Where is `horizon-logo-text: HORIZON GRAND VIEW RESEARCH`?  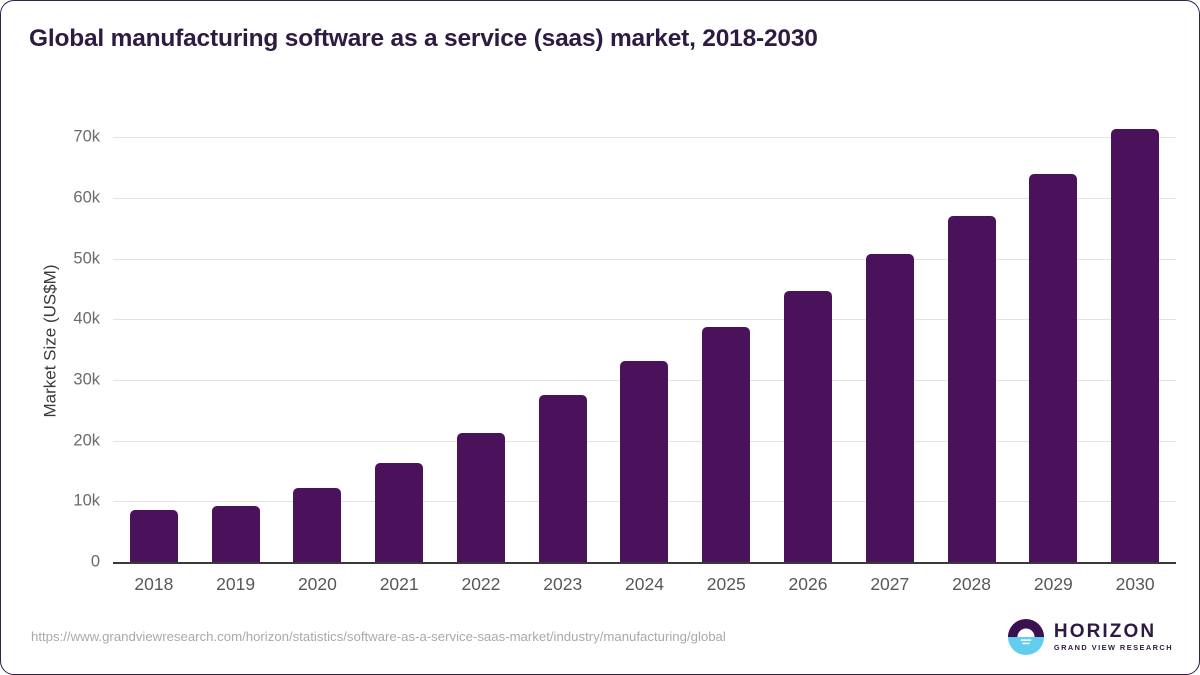 horizon-logo-text: HORIZON GRAND VIEW RESEARCH is located at coordinates (1113, 636).